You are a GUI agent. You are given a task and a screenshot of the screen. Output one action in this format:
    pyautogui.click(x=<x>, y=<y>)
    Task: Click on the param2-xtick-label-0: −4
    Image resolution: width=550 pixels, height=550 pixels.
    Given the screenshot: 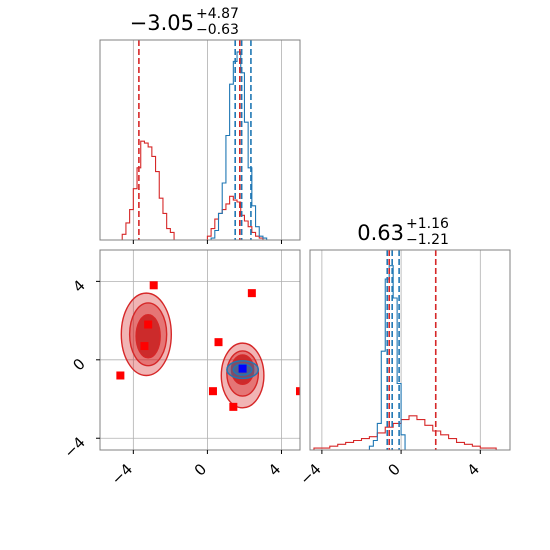 What is the action you would take?
    pyautogui.click(x=310, y=474)
    